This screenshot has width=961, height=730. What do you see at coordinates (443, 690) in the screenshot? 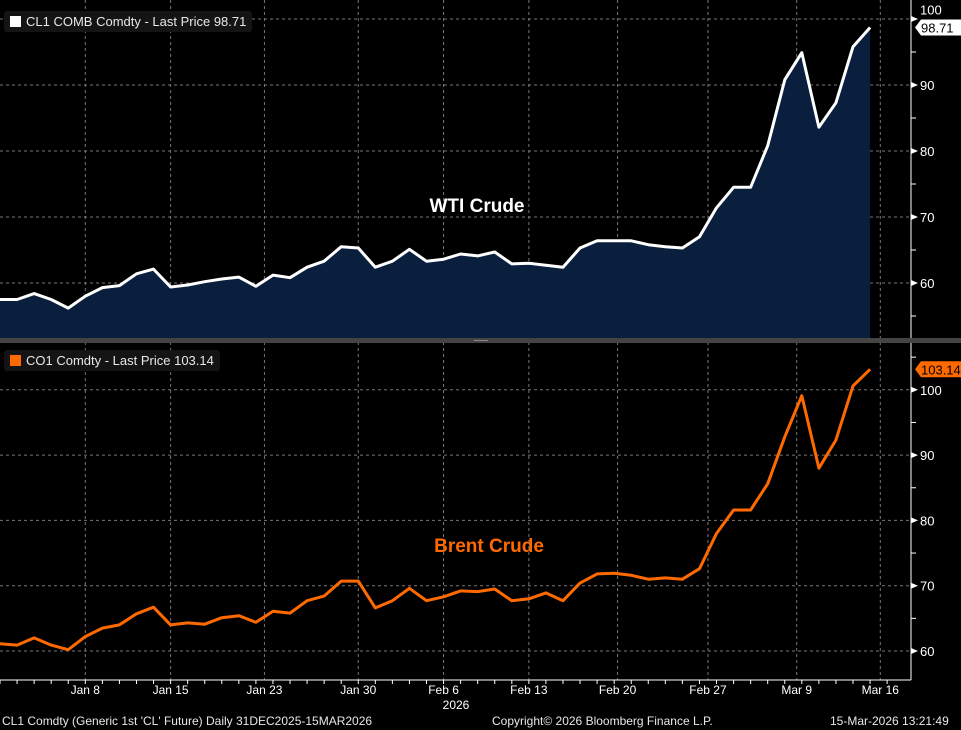
I see `x-tick-label: Feb 6` at bounding box center [443, 690].